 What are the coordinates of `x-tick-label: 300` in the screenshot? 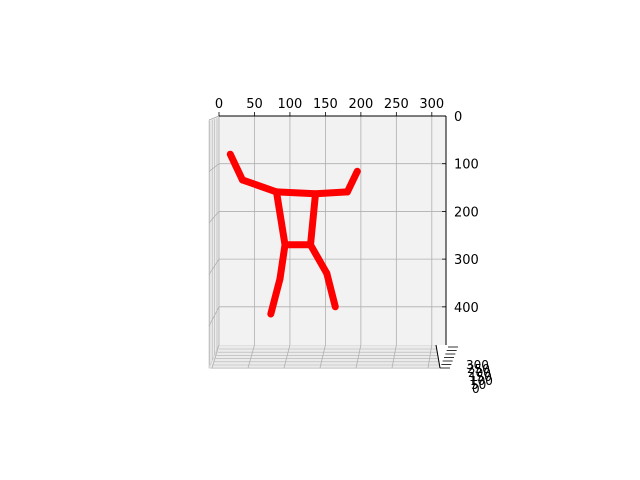 It's located at (431, 104).